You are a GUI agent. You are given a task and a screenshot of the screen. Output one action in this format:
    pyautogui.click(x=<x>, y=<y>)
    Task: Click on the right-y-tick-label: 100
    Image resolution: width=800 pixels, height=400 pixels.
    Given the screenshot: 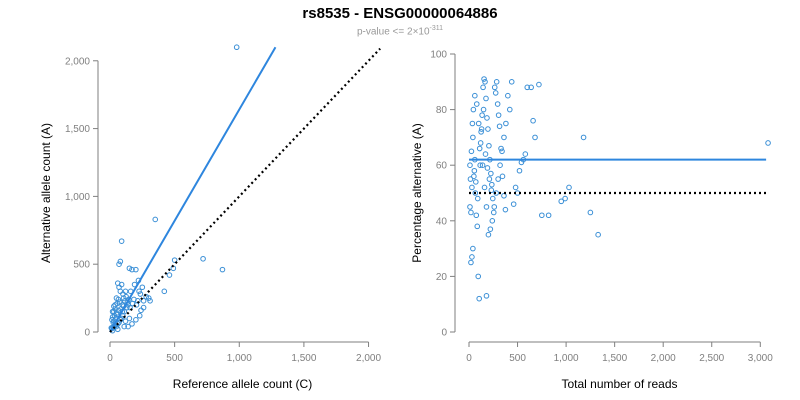 What is the action you would take?
    pyautogui.click(x=438, y=55)
    